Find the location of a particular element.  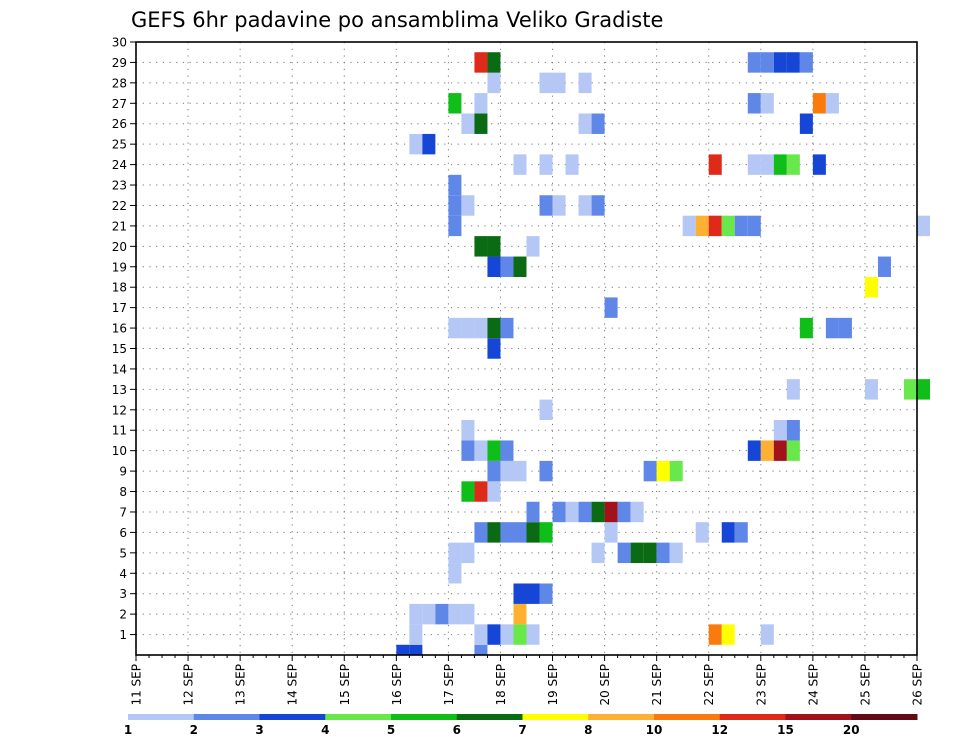

x-tick-label: 18 SEP is located at coordinates (501, 685).